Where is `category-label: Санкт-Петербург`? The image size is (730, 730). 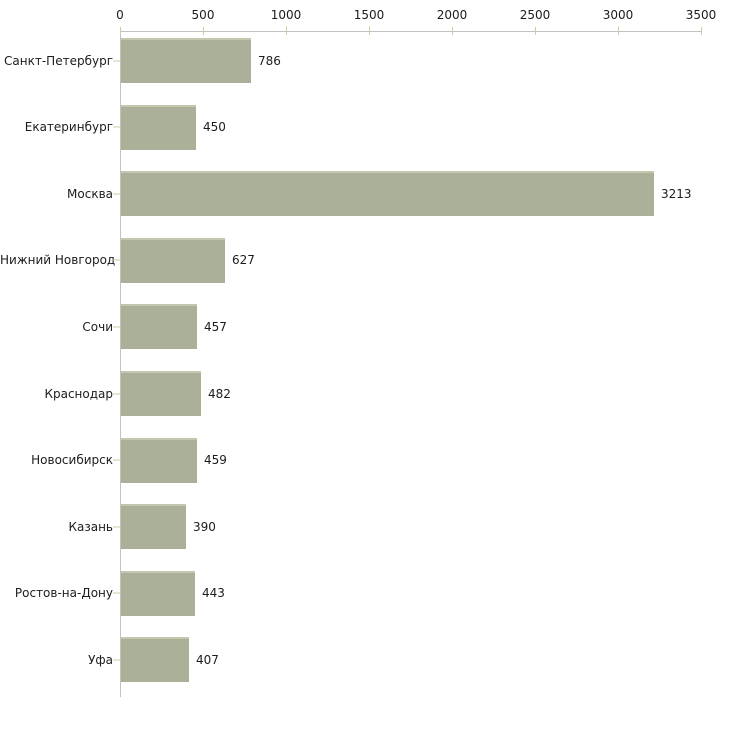
category-label: Санкт-Петербург is located at coordinates (58, 60).